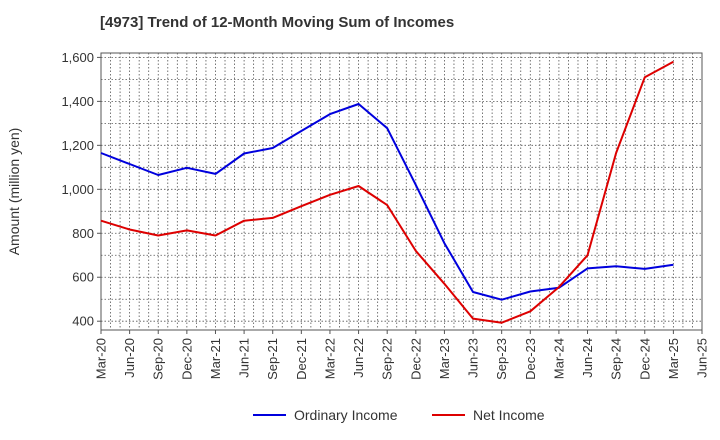  Describe the element at coordinates (186, 359) in the screenshot. I see `x-tick-label: Dec-20` at that location.